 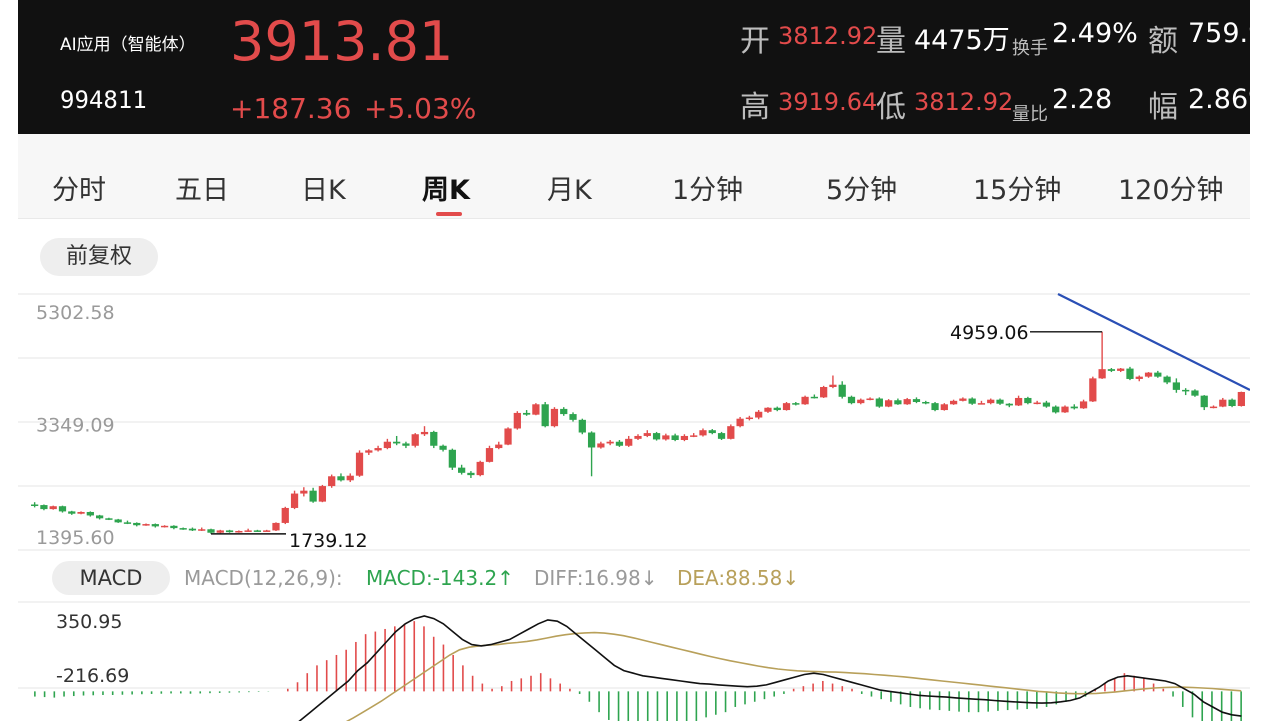 I want to click on tab-intraday: 分时, so click(x=79, y=190).